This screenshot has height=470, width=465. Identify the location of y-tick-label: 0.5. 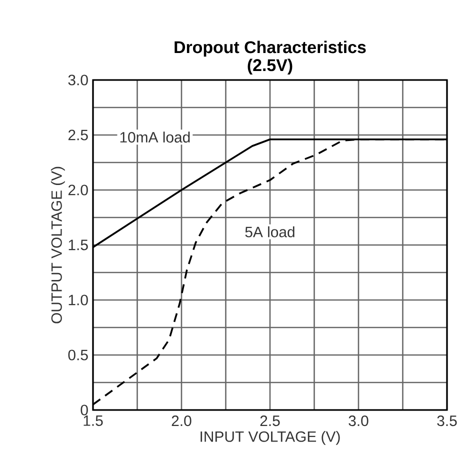
(78, 355).